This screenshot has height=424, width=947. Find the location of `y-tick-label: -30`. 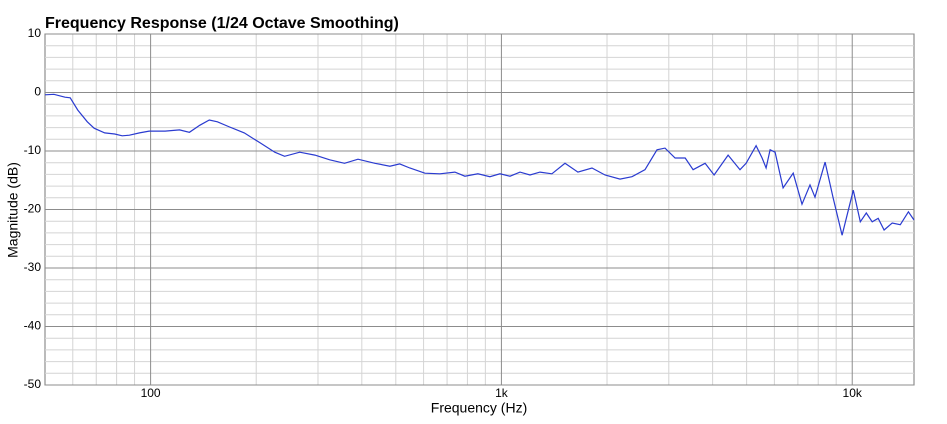

y-tick-label: -30 is located at coordinates (33, 267).